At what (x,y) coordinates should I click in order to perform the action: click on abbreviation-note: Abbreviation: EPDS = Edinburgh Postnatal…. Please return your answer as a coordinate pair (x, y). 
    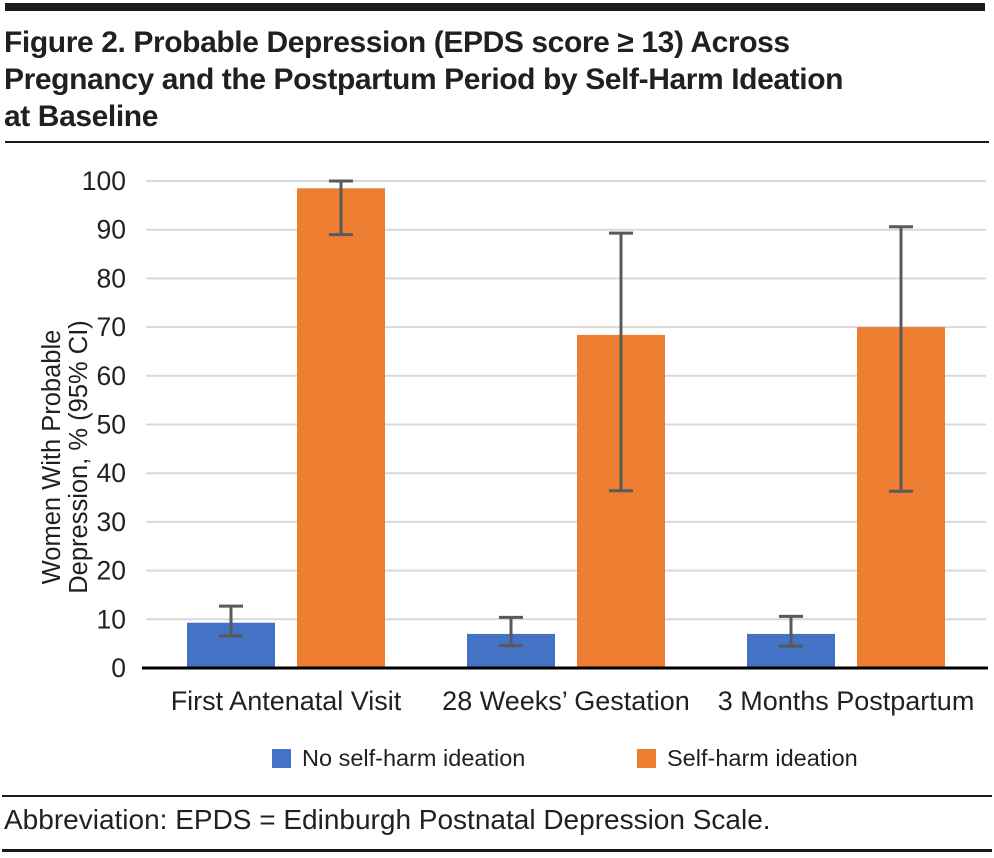
    Looking at the image, I should click on (387, 819).